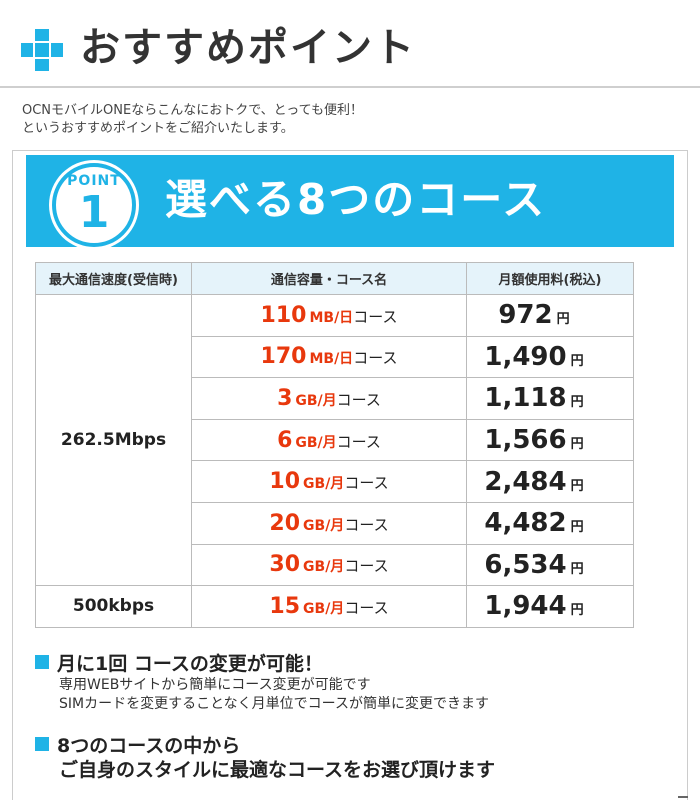 Image resolution: width=700 pixels, height=800 pixels. I want to click on price-value: 1,944, so click(525, 606).